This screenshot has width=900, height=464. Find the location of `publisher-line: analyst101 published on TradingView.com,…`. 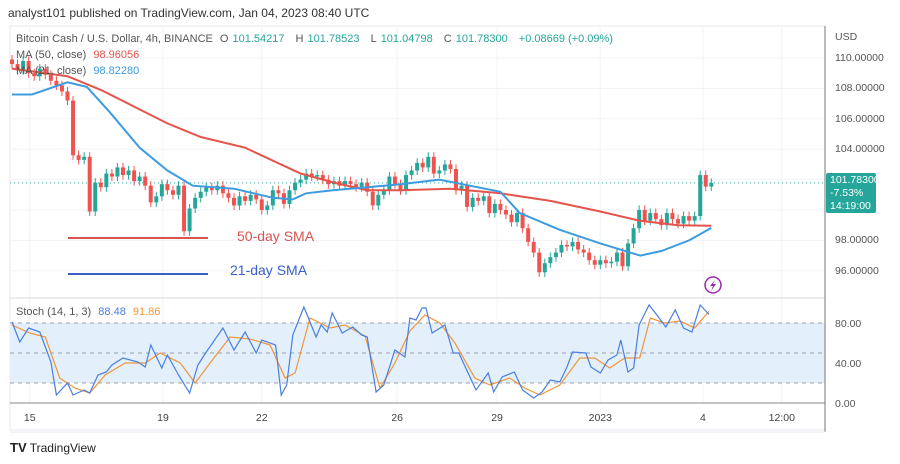

publisher-line: analyst101 published on TradingView.com,… is located at coordinates (189, 13).